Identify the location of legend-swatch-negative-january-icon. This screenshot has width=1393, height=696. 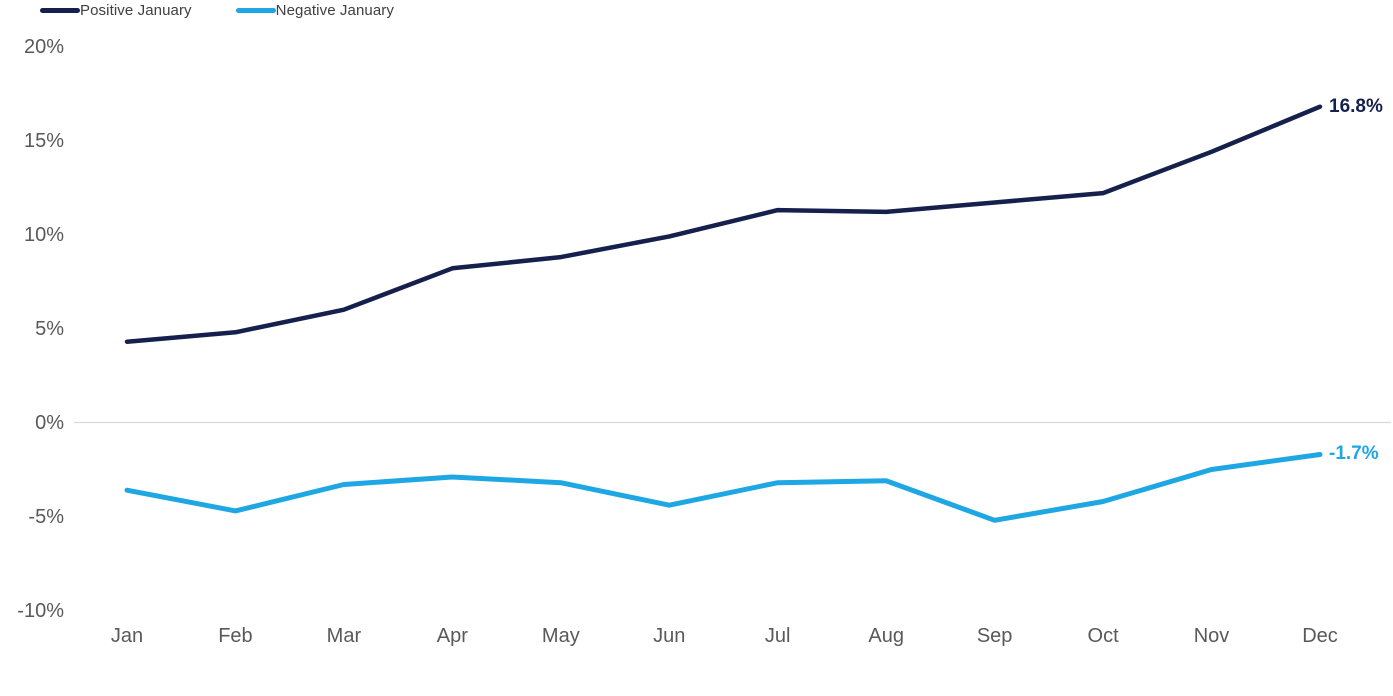
(255, 10).